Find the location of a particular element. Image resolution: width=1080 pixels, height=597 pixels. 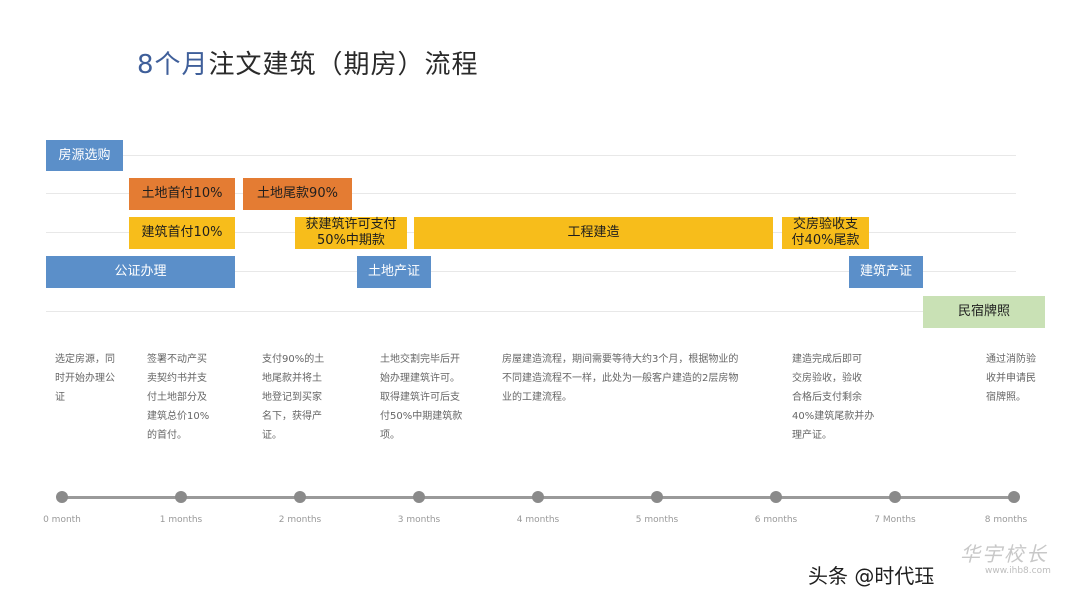

bar-construction: 工程建造 is located at coordinates (593, 233).